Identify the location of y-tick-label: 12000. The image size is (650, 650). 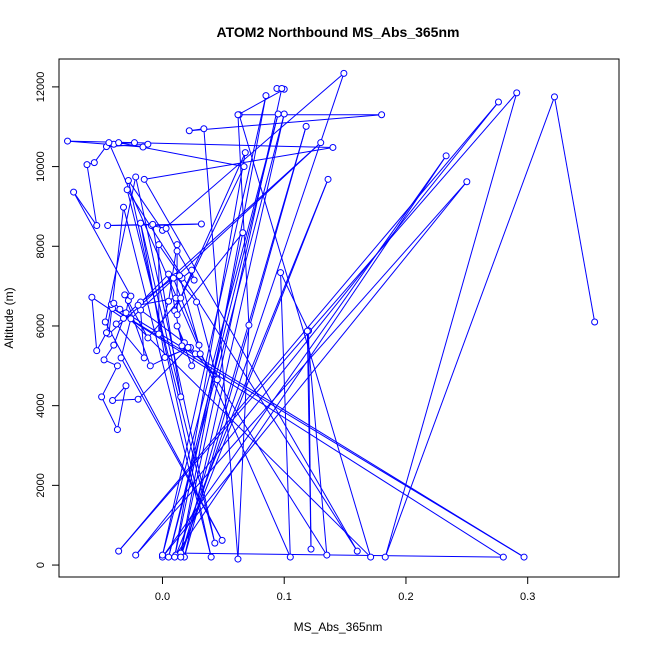
(41, 87).